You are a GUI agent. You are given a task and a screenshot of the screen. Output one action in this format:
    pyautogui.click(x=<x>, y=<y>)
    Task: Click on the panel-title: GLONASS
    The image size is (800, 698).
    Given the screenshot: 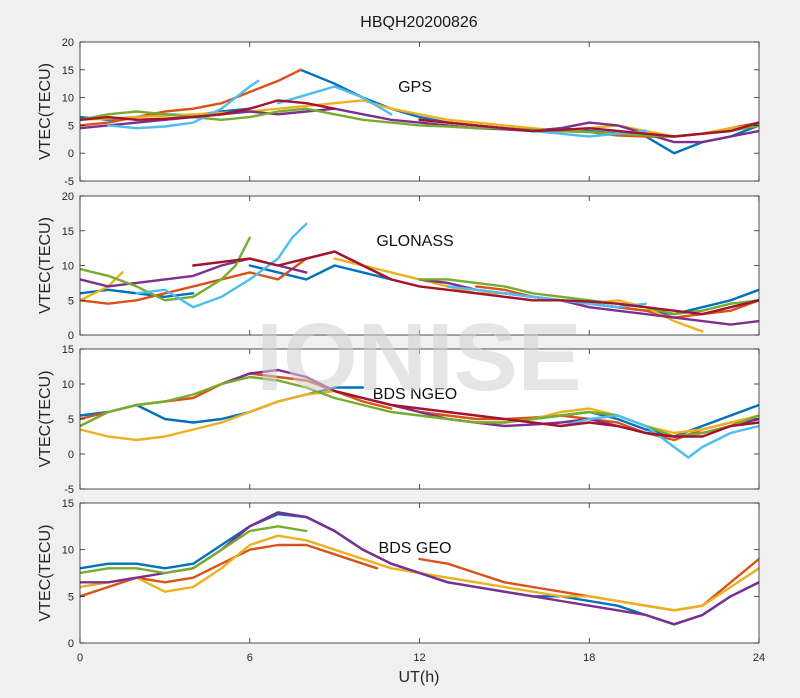 What is the action you would take?
    pyautogui.click(x=414, y=241)
    